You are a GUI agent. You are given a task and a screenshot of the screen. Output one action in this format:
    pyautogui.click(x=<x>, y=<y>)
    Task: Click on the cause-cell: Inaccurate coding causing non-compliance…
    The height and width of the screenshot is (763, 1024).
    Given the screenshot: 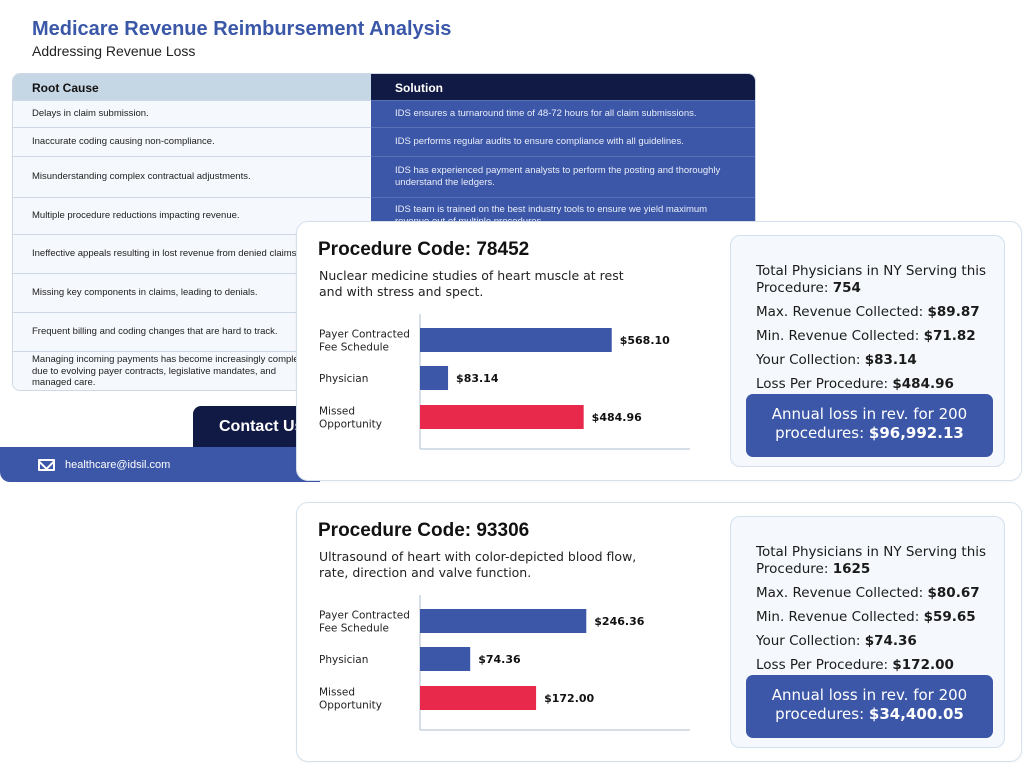 What is the action you would take?
    pyautogui.click(x=192, y=142)
    